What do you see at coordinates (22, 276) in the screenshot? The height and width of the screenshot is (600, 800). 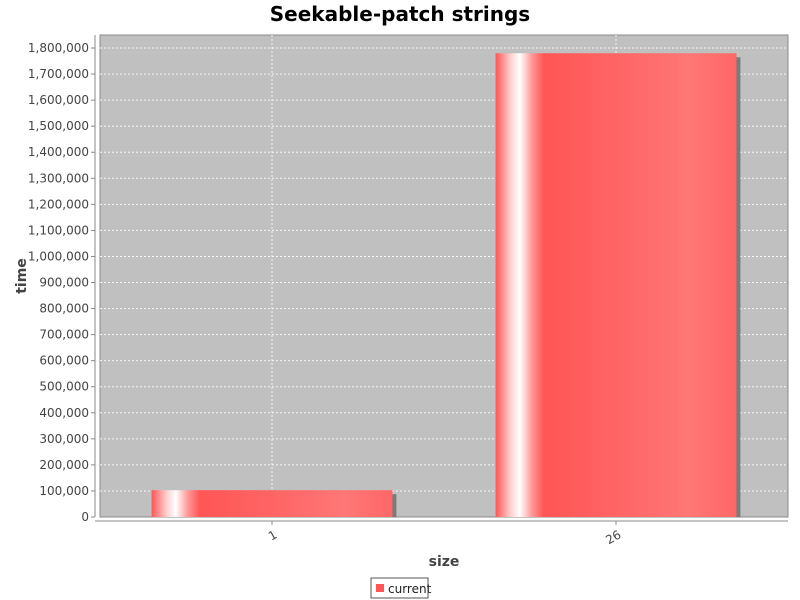 I see `y-axis-title: time` at bounding box center [22, 276].